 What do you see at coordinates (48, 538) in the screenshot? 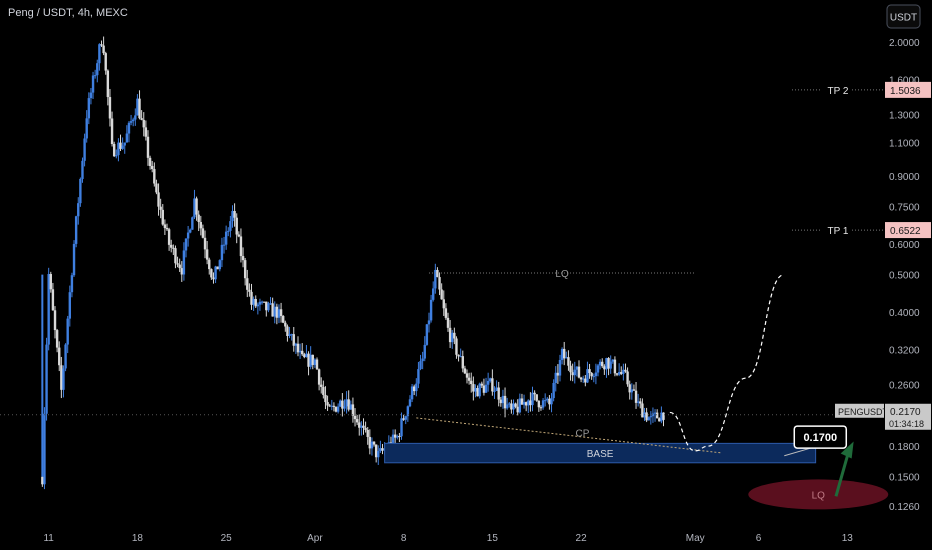
I see `x-tick-0: 11` at bounding box center [48, 538].